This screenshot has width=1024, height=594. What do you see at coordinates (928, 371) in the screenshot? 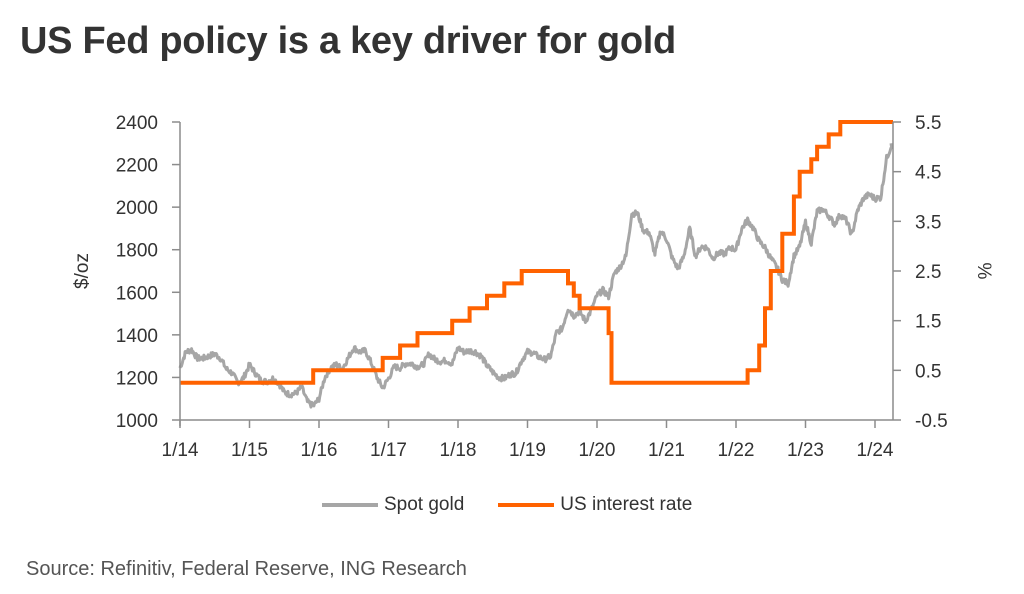
I see `y-right-tick-label: 0.5` at bounding box center [928, 371].